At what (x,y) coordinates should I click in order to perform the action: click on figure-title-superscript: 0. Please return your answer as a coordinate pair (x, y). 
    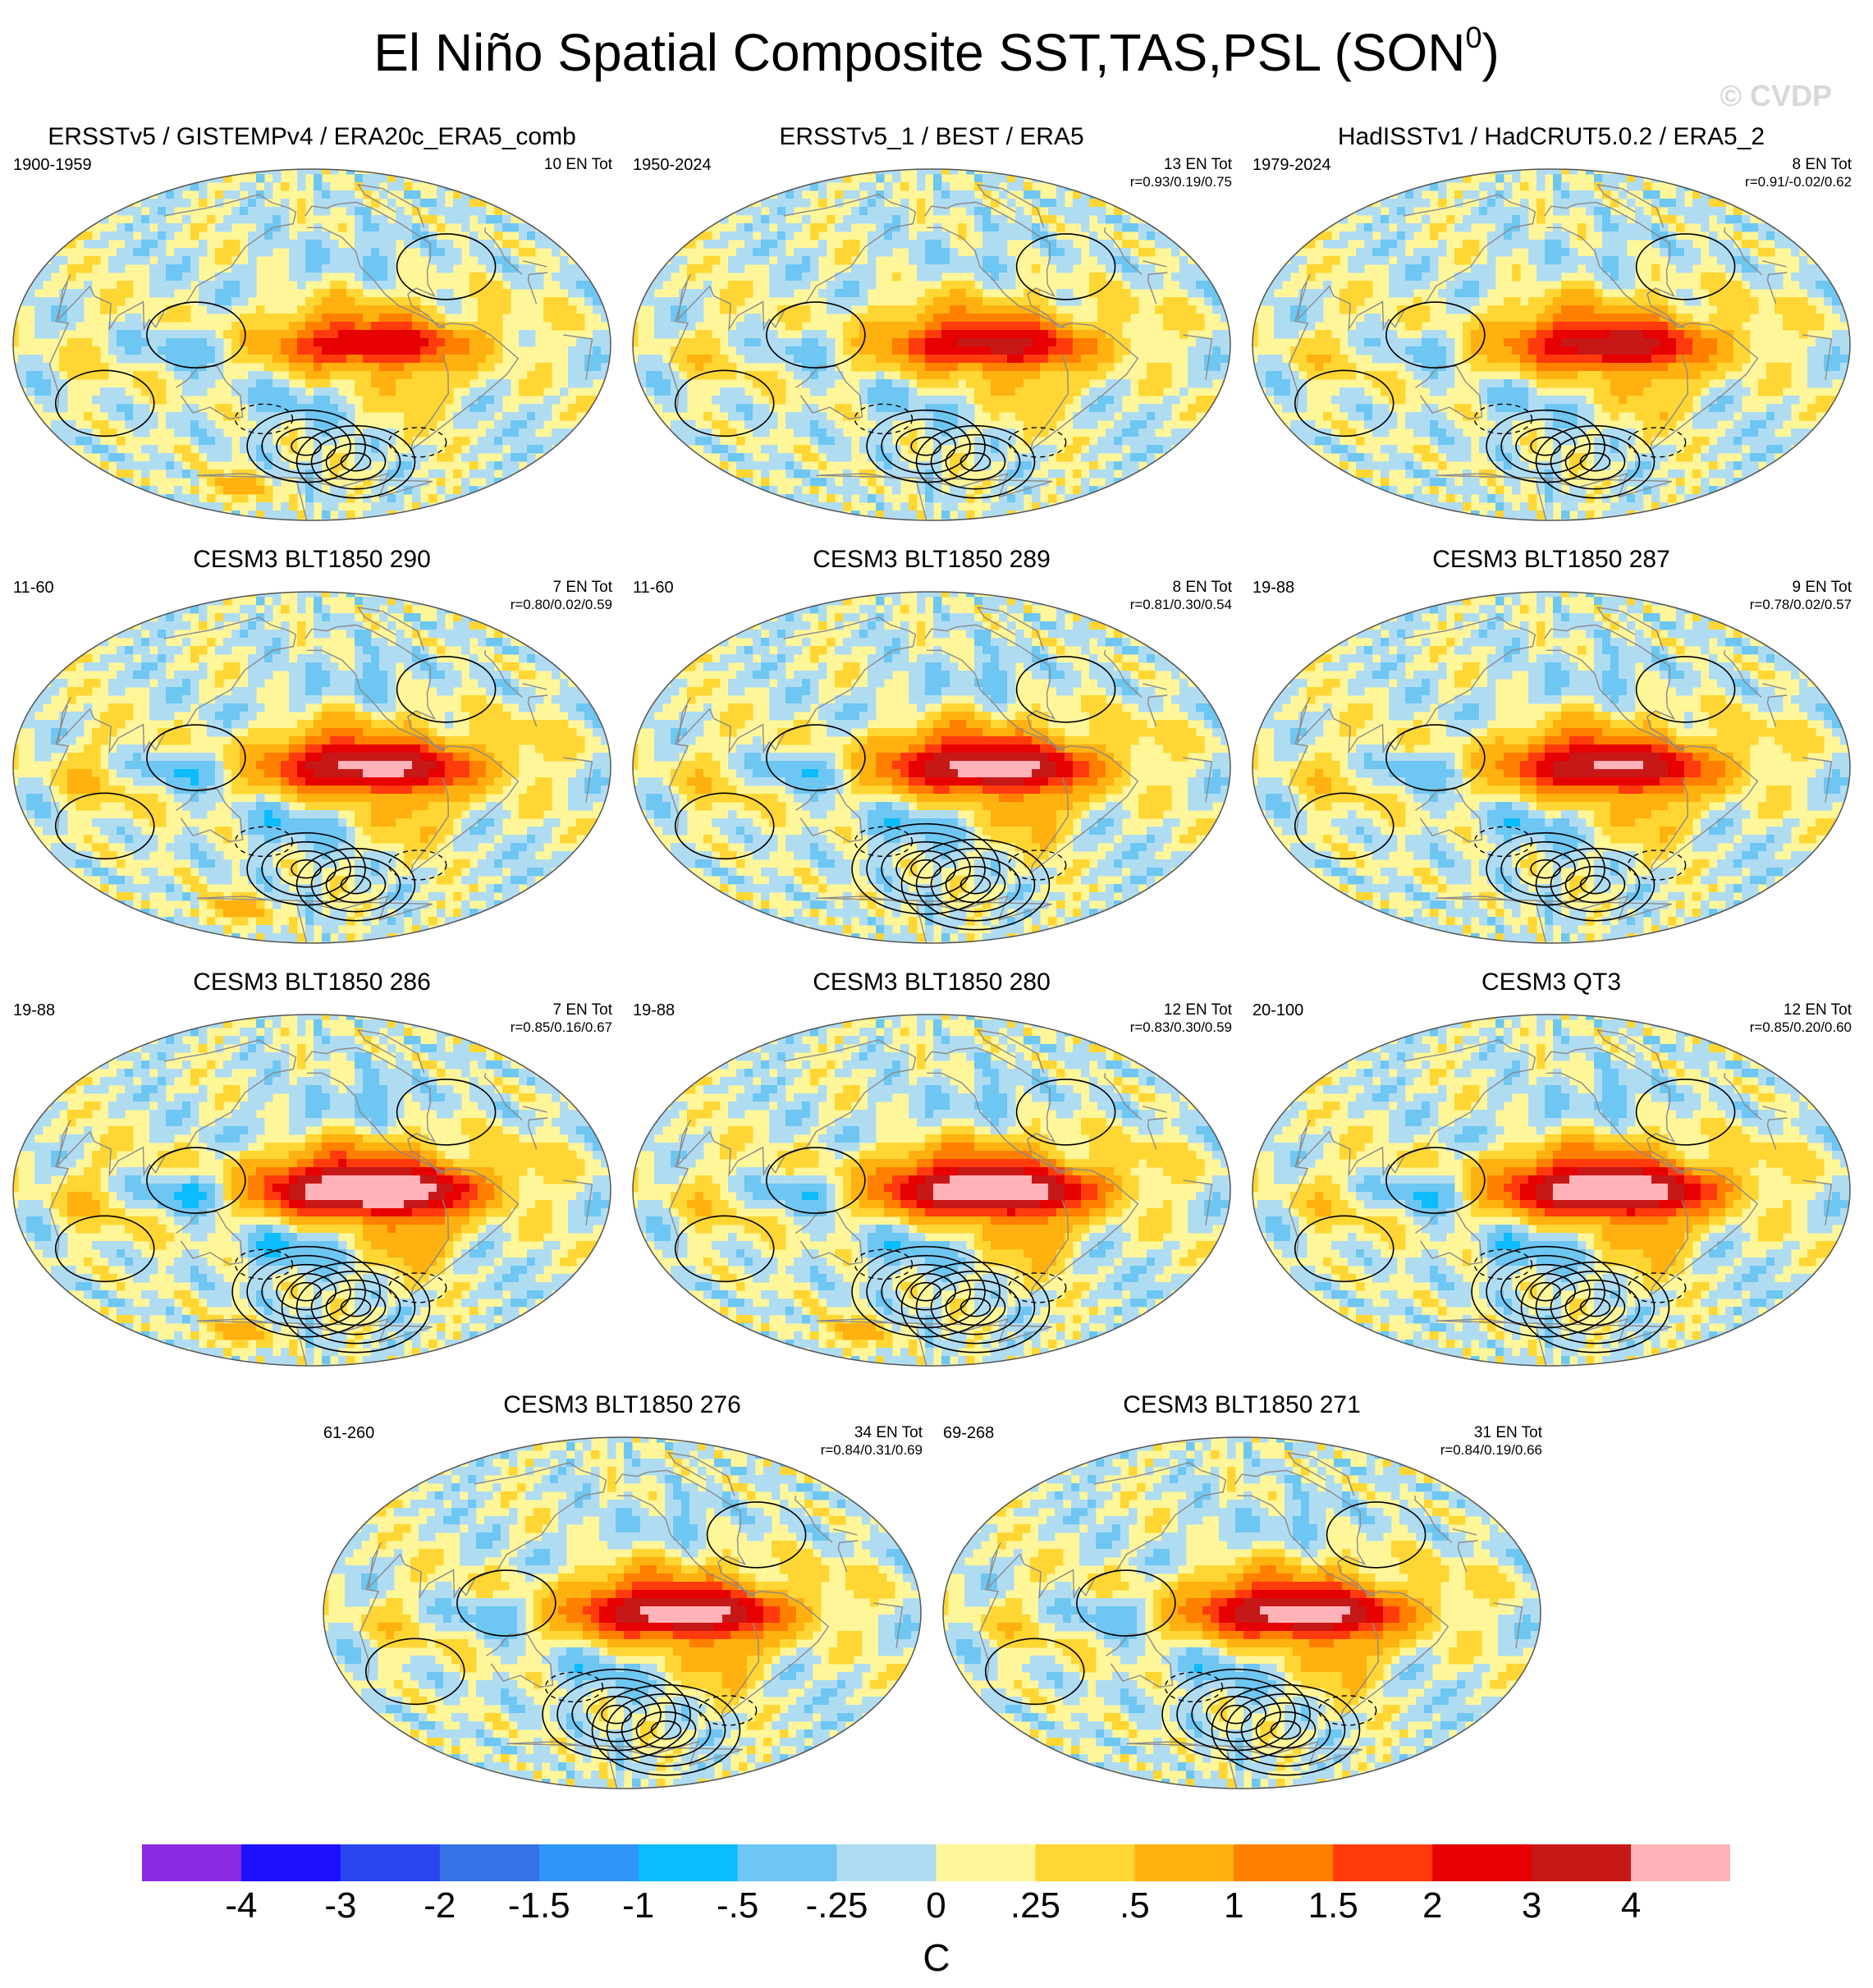
    Looking at the image, I should click on (1473, 37).